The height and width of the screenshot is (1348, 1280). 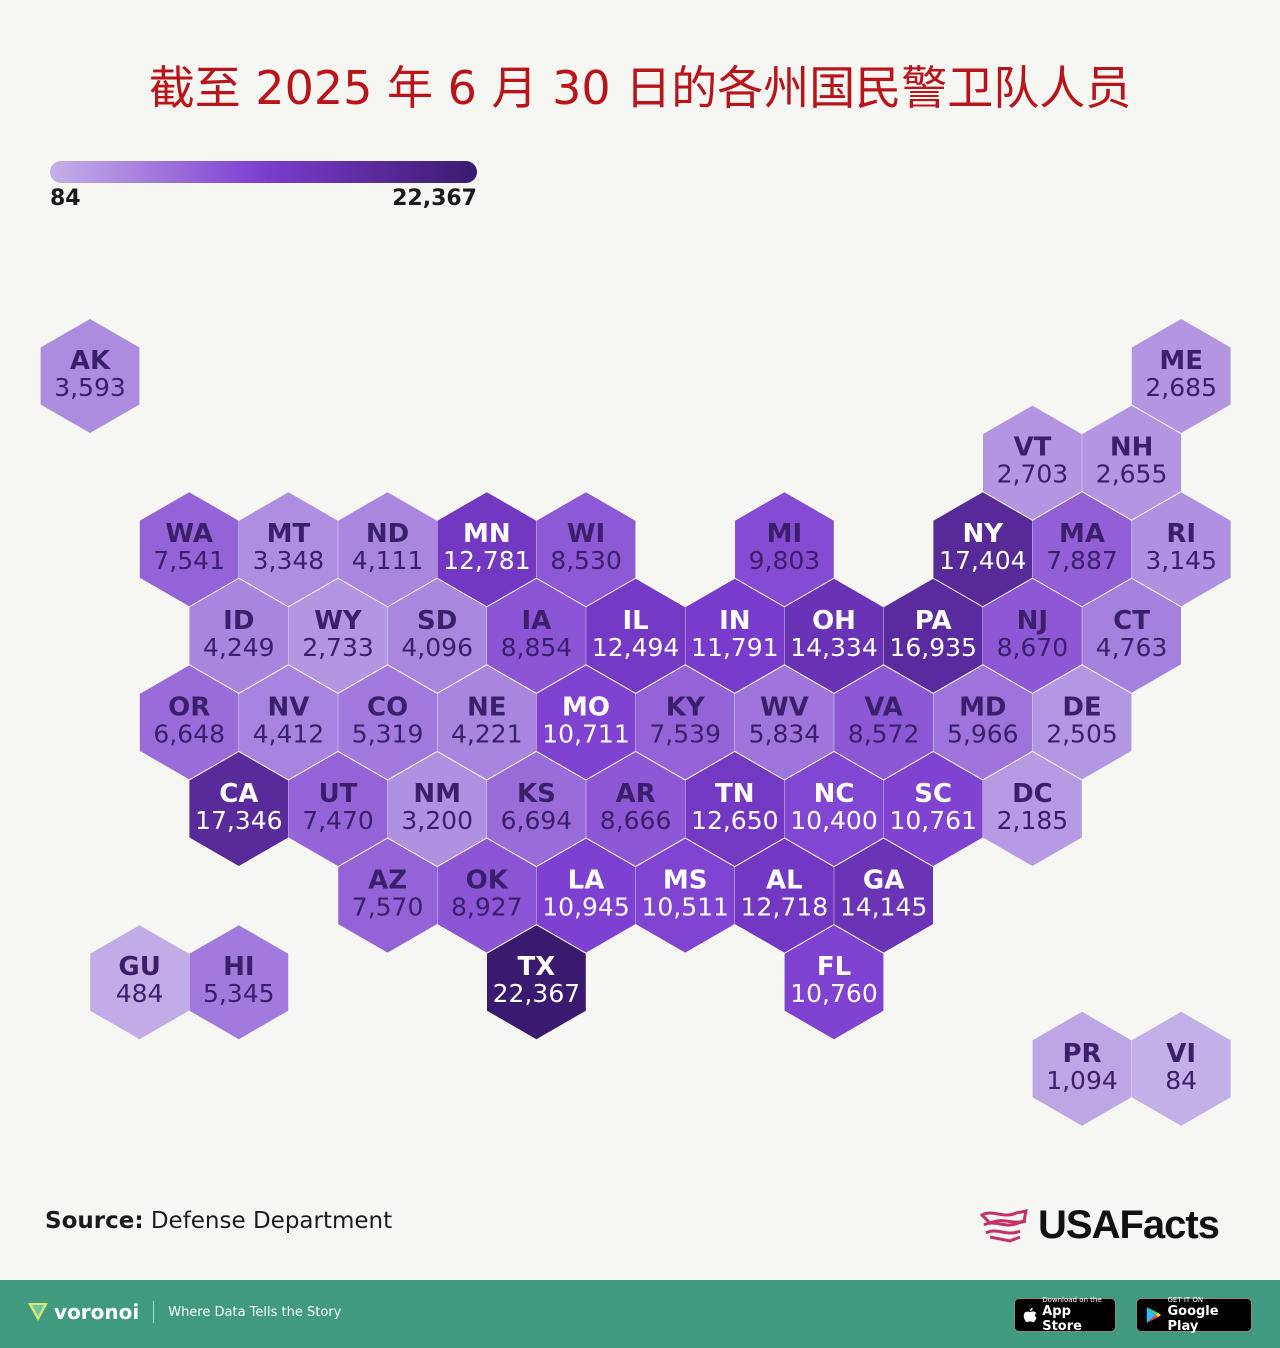 I want to click on state-hex-wi, so click(x=586, y=549).